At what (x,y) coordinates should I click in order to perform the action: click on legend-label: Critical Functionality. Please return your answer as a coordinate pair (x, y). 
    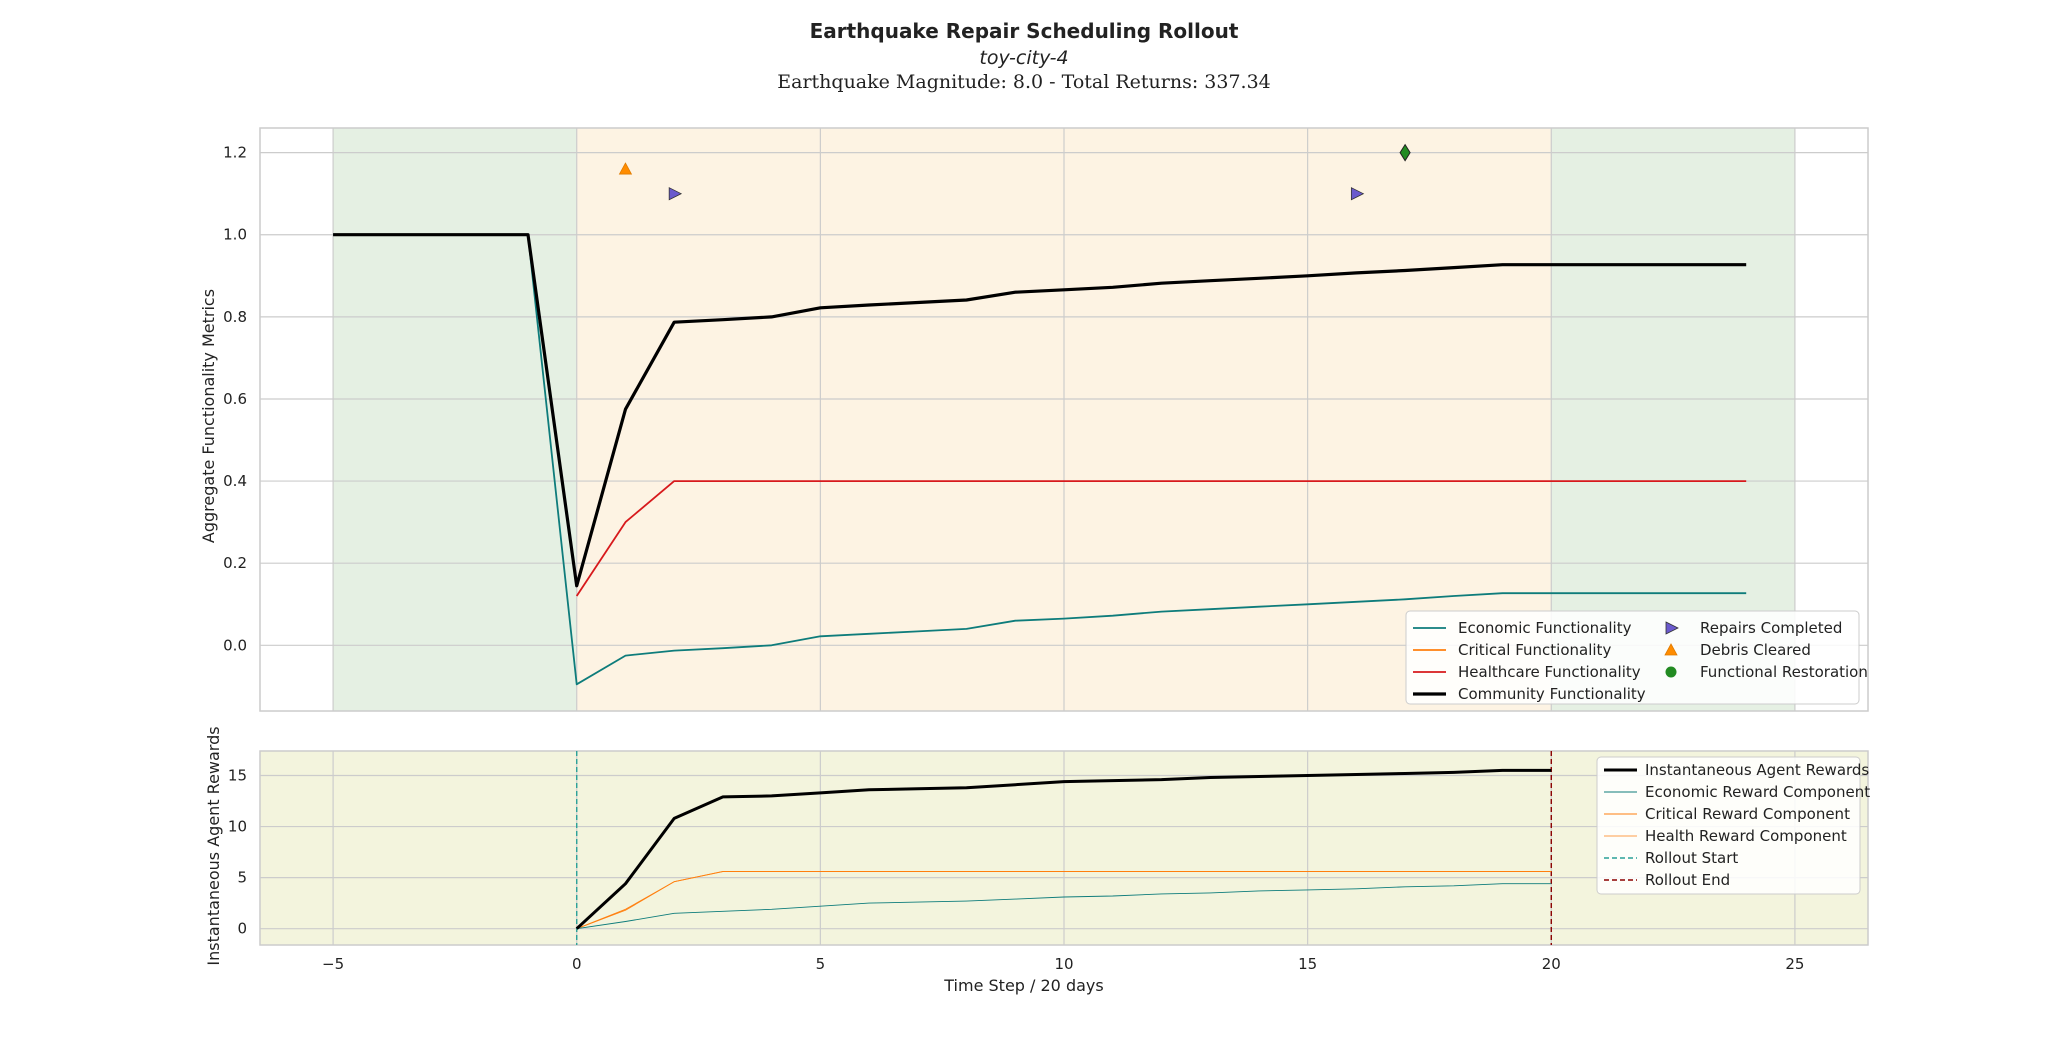
    Looking at the image, I should click on (1534, 650).